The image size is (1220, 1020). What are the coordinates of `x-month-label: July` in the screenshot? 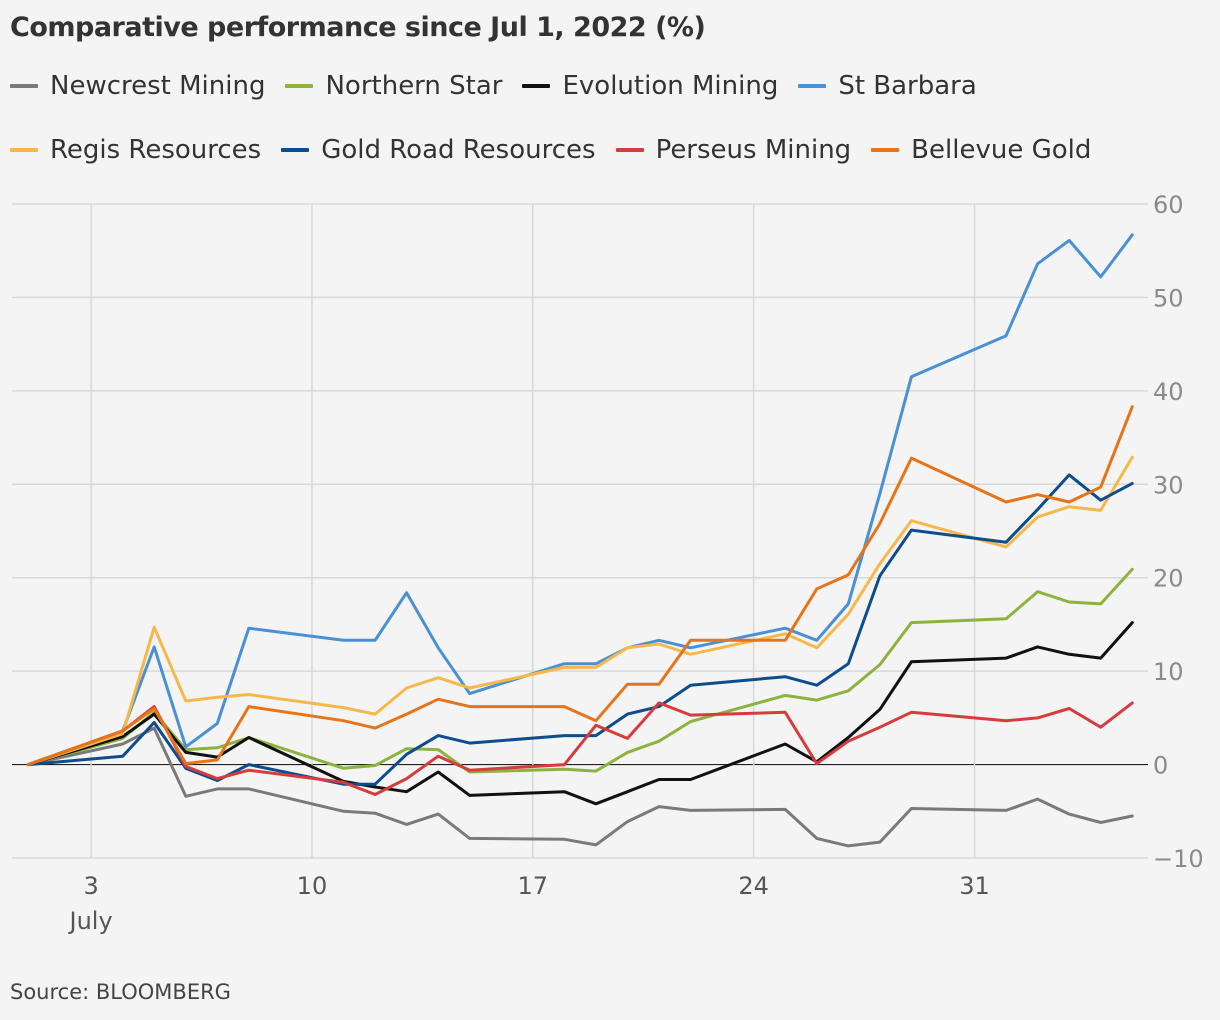 It's located at (90, 921).